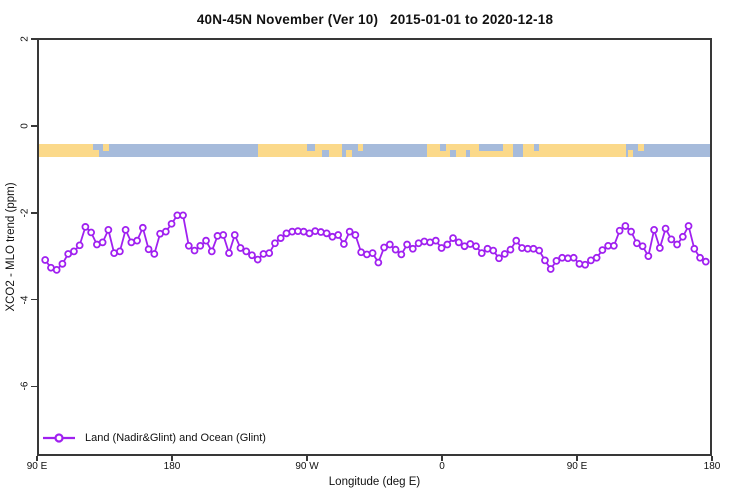 The image size is (750, 500). Describe the element at coordinates (175, 438) in the screenshot. I see `legend-label: Land (Nadir&Glint) and Ocean (Glint)` at that location.